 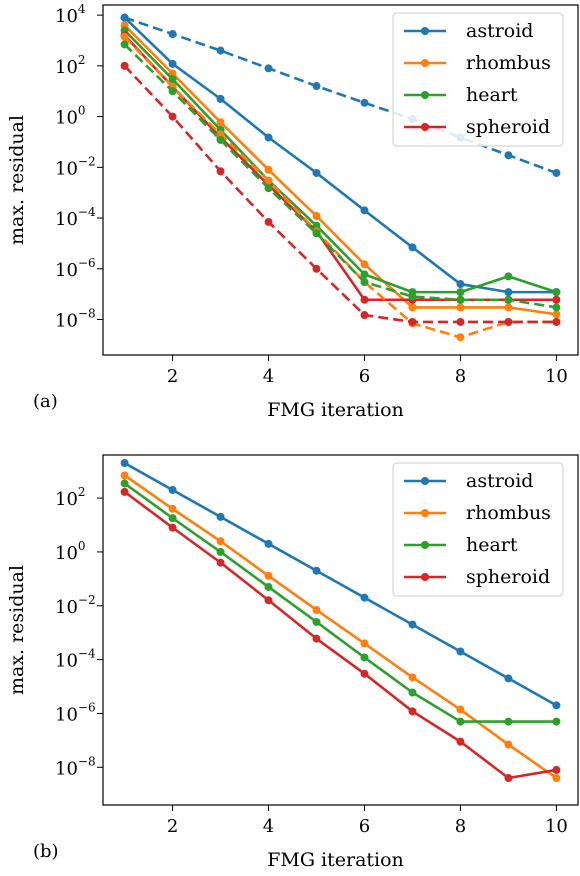 I want to click on y-tick-label: 10⁰, so click(x=70, y=116).